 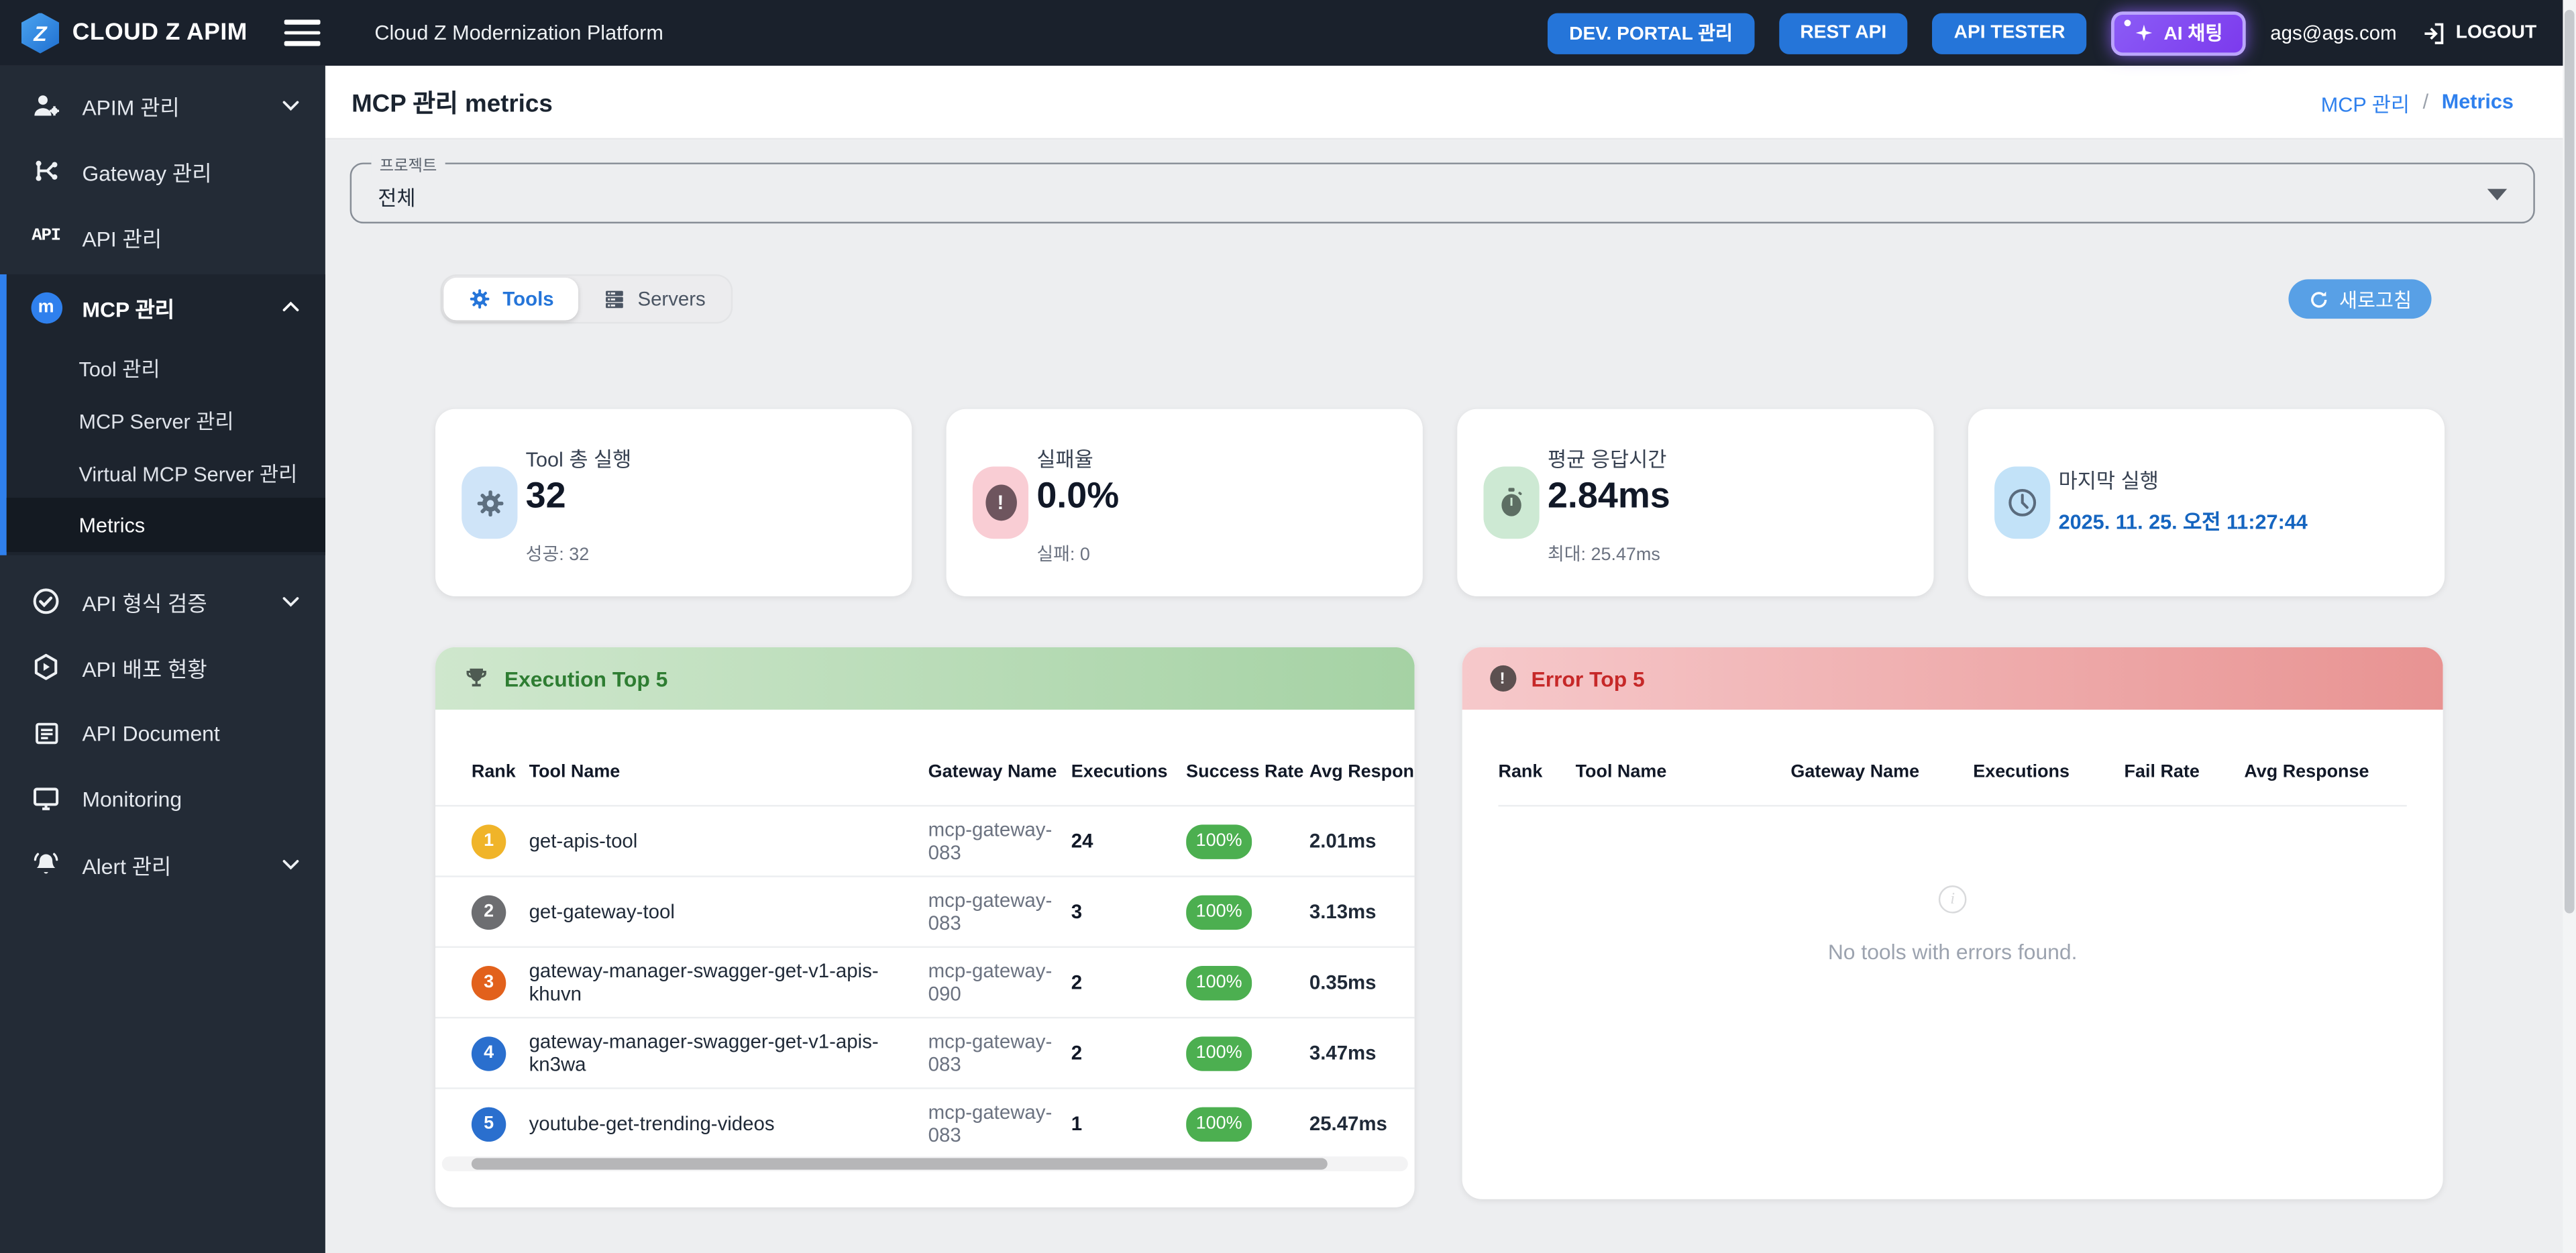 What do you see at coordinates (160, 32) in the screenshot?
I see `brand-title: CLOUD Z APIM` at bounding box center [160, 32].